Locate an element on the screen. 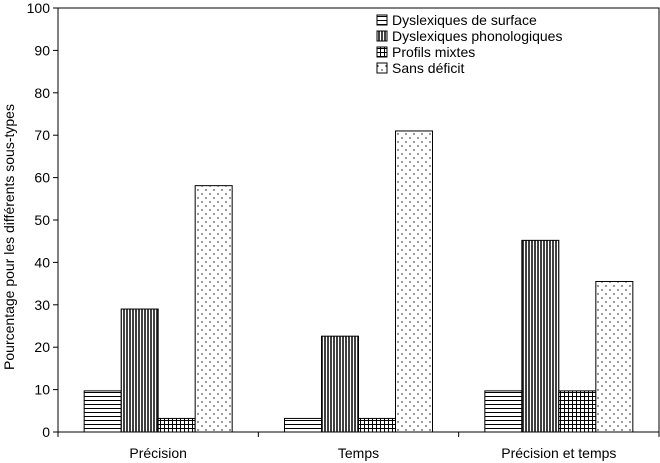 This screenshot has width=660, height=463. x-axis: Précision Temps Précision et temps is located at coordinates (358, 446).